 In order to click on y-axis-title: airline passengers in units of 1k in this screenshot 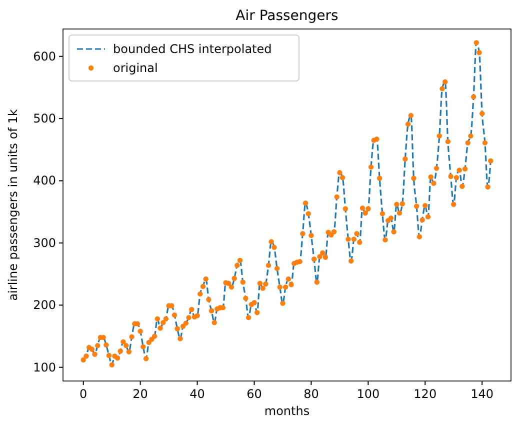, I will do `click(13, 205)`.